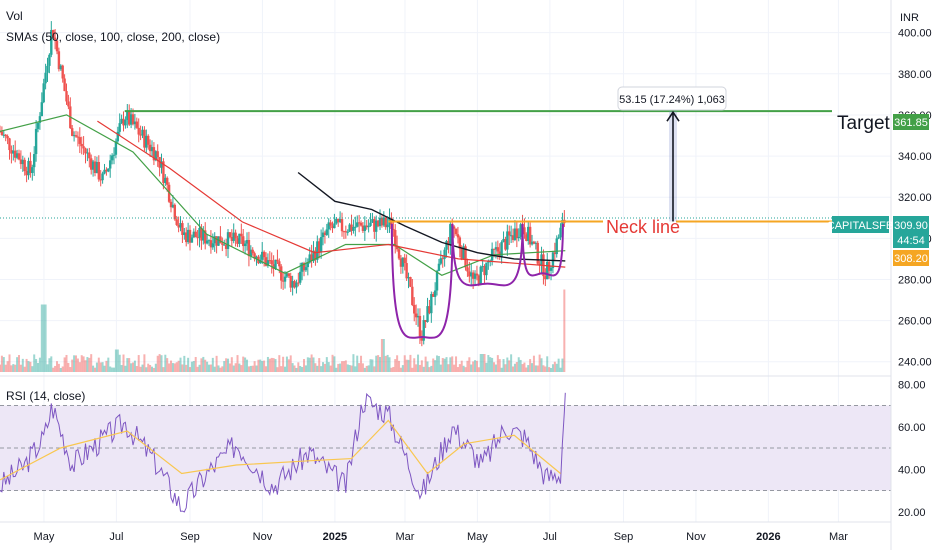 This screenshot has height=550, width=932. Describe the element at coordinates (696, 537) in the screenshot. I see `time-tick-label: Nov` at that location.